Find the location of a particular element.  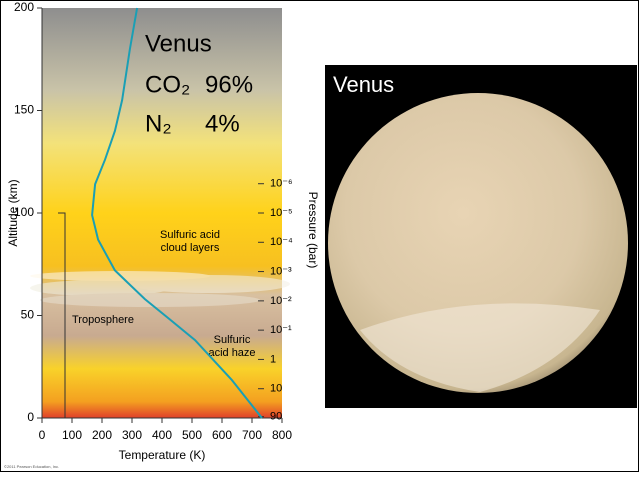

x-tick-label: 300 is located at coordinates (132, 435).